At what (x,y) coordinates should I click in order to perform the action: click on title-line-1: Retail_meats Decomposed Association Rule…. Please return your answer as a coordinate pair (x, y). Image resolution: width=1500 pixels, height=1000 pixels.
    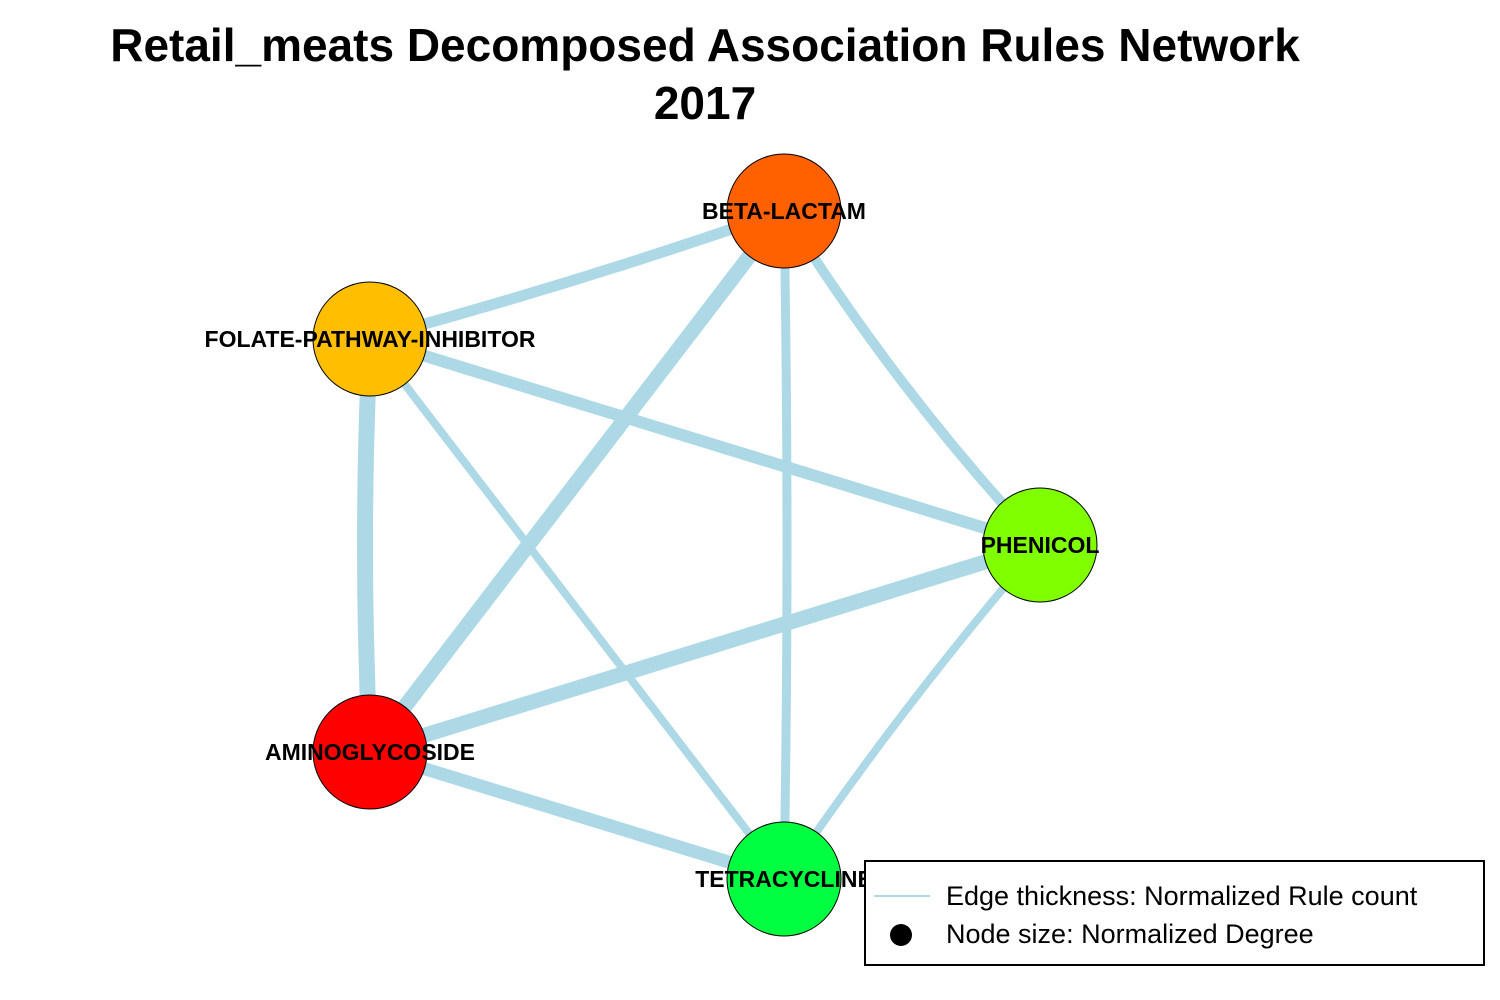
    Looking at the image, I should click on (705, 45).